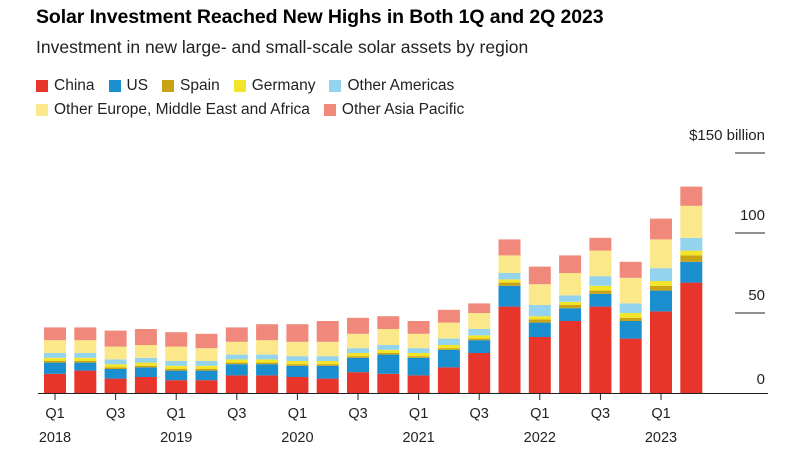  Describe the element at coordinates (55, 362) in the screenshot. I see `bar-segment-spain-1q-2018` at that location.